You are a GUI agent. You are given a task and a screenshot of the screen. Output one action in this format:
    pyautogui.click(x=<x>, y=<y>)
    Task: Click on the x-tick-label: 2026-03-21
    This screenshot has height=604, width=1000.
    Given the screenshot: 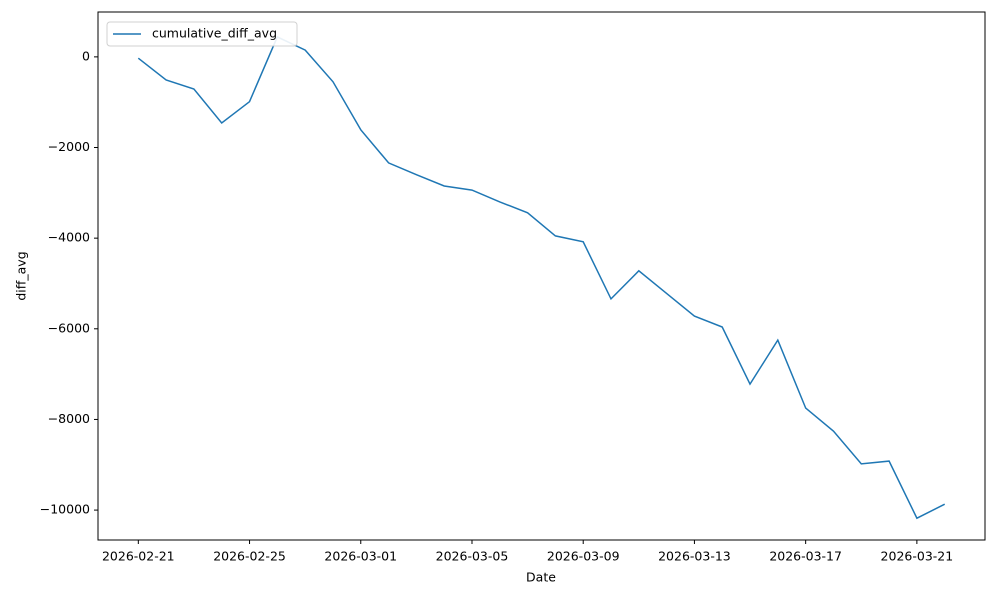 What is the action you would take?
    pyautogui.click(x=917, y=556)
    